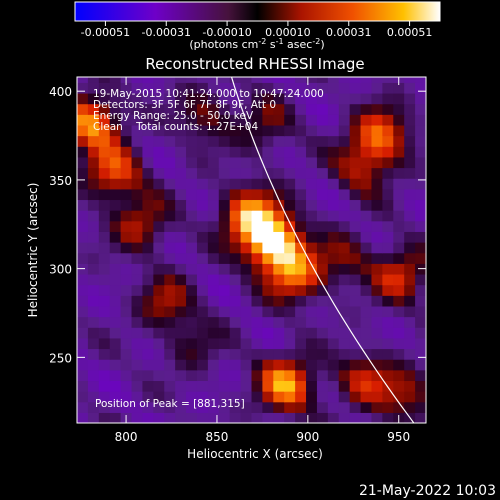  What do you see at coordinates (257, 11) in the screenshot?
I see `colorbar-gradient` at bounding box center [257, 11].